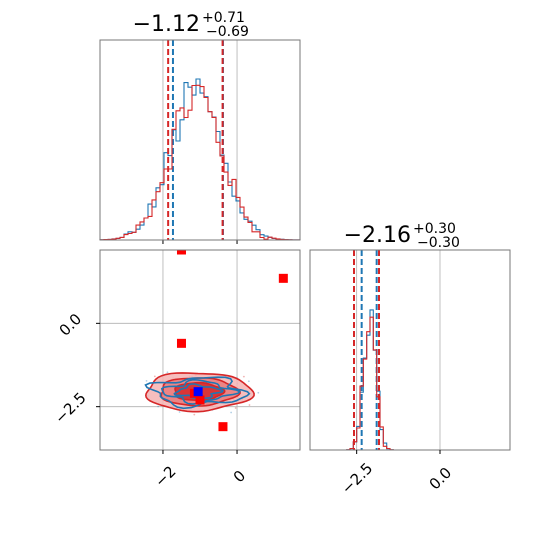  I want to click on hist1-frame, so click(200, 140).